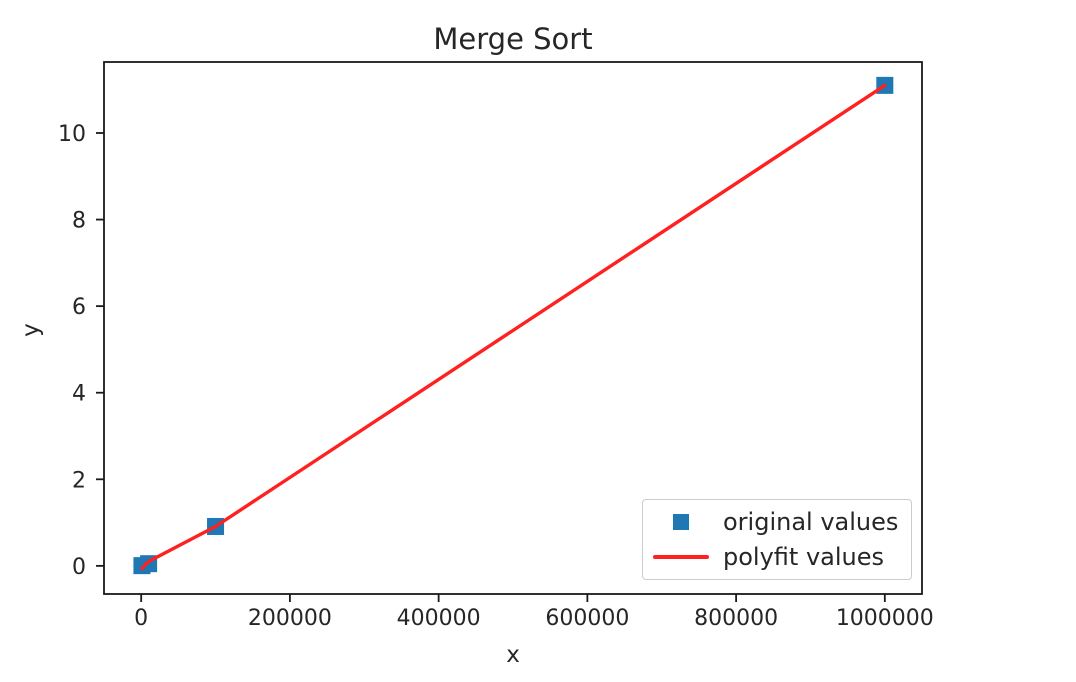 This screenshot has height=682, width=1076. I want to click on legend-item-polyfit-values: polyfit values, so click(777, 557).